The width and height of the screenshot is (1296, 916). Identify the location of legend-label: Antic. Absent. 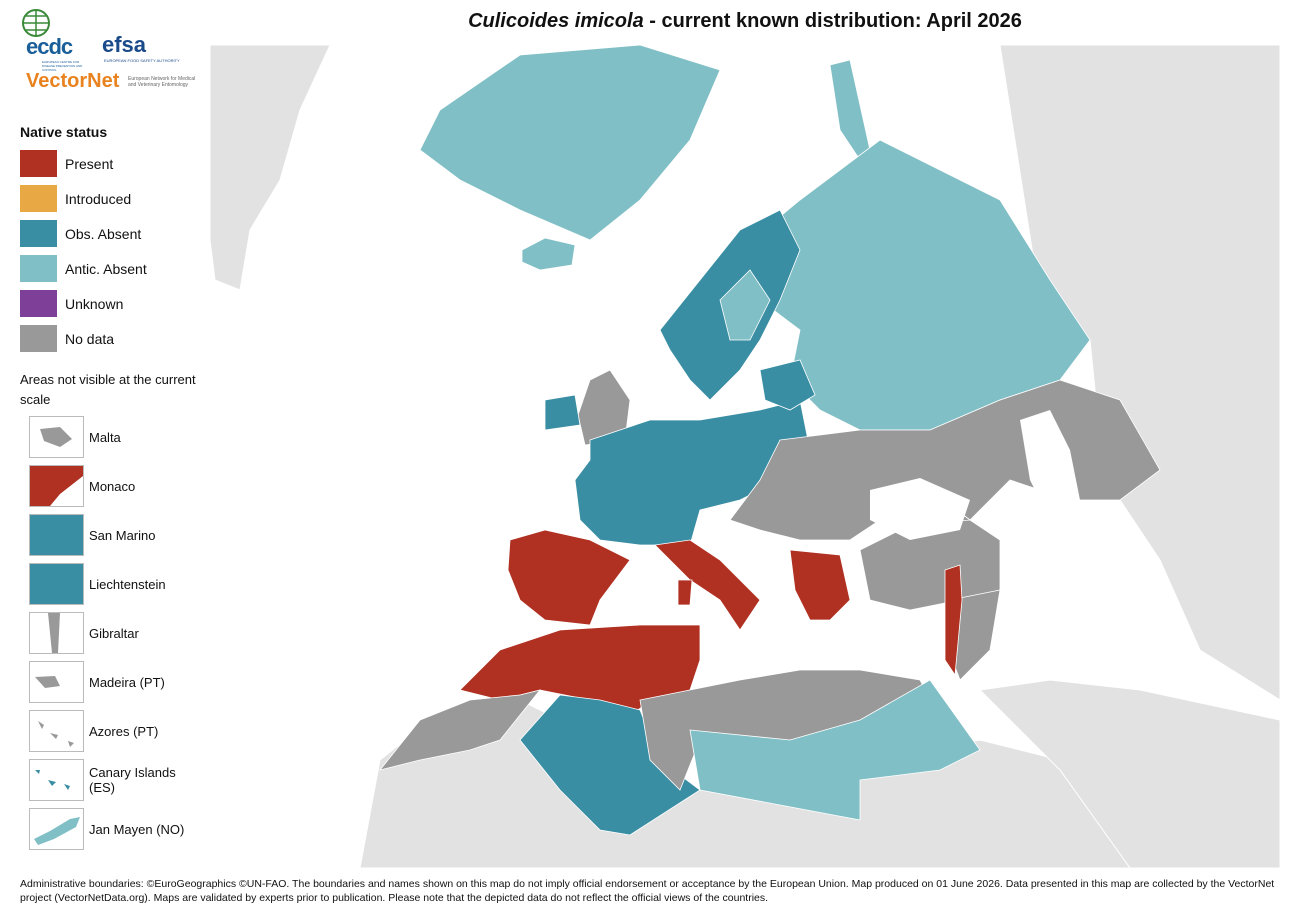
(106, 268).